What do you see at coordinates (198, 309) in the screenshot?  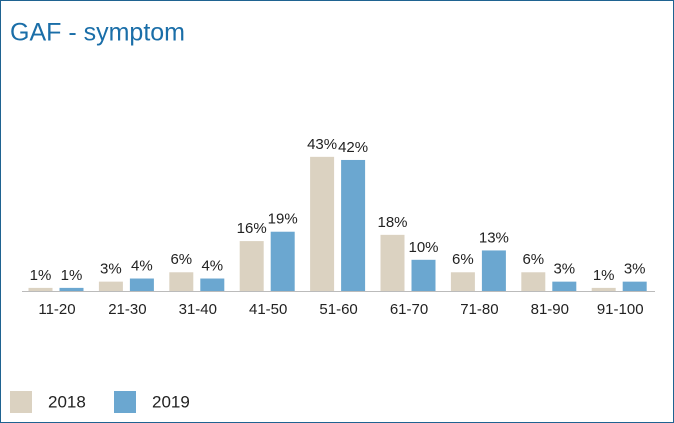 I see `x-tick-label: 31-40` at bounding box center [198, 309].